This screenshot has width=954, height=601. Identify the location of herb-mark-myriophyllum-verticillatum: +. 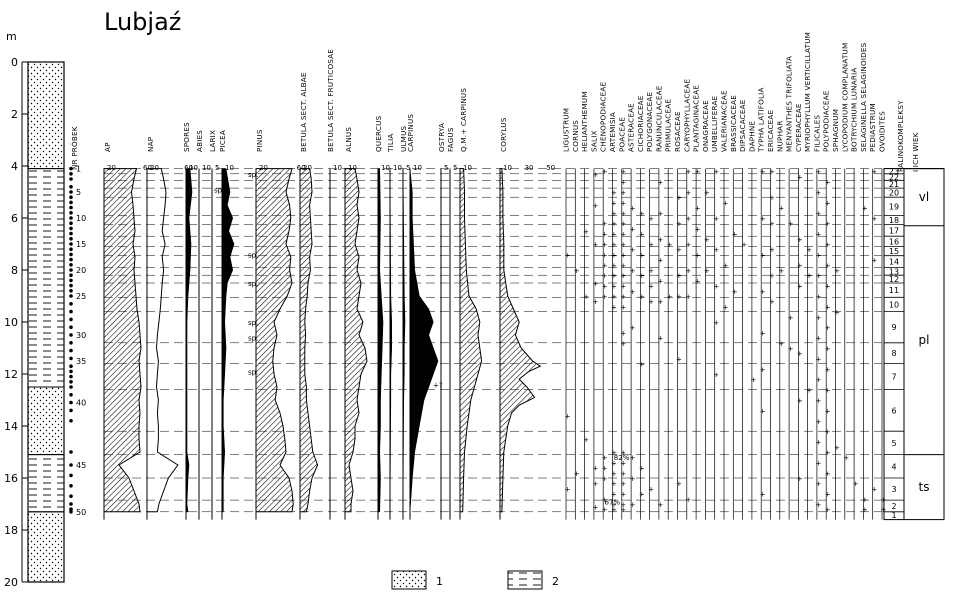
(809, 276).